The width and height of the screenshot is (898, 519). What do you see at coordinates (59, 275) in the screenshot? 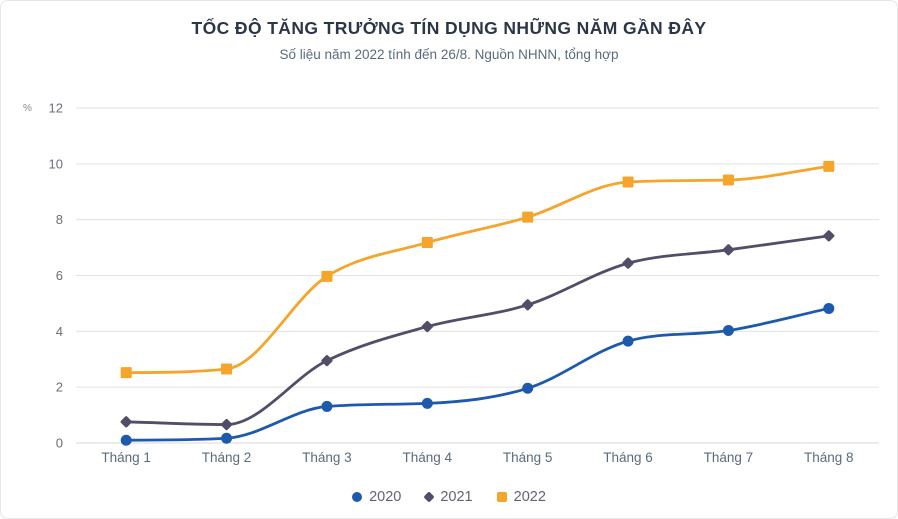
I see `y-tick-label: 6` at bounding box center [59, 275].